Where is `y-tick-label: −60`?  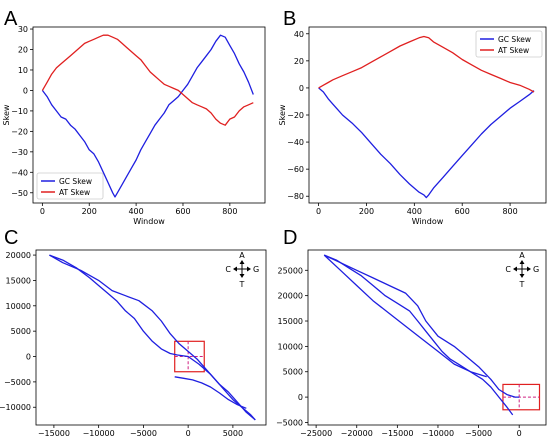 y-tick-label: −60 is located at coordinates (295, 169).